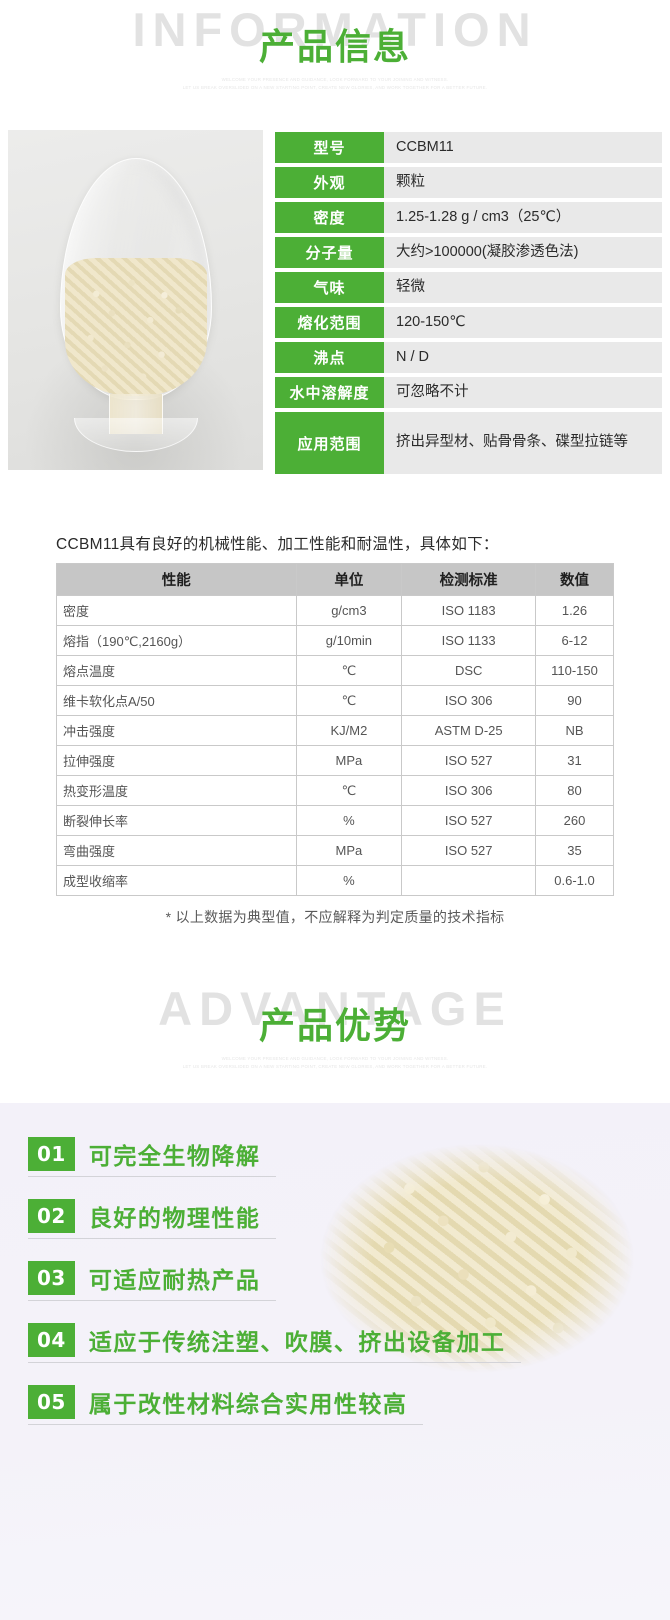 The image size is (670, 1620). What do you see at coordinates (468, 579) in the screenshot?
I see `column-header-standard: 检测标准` at bounding box center [468, 579].